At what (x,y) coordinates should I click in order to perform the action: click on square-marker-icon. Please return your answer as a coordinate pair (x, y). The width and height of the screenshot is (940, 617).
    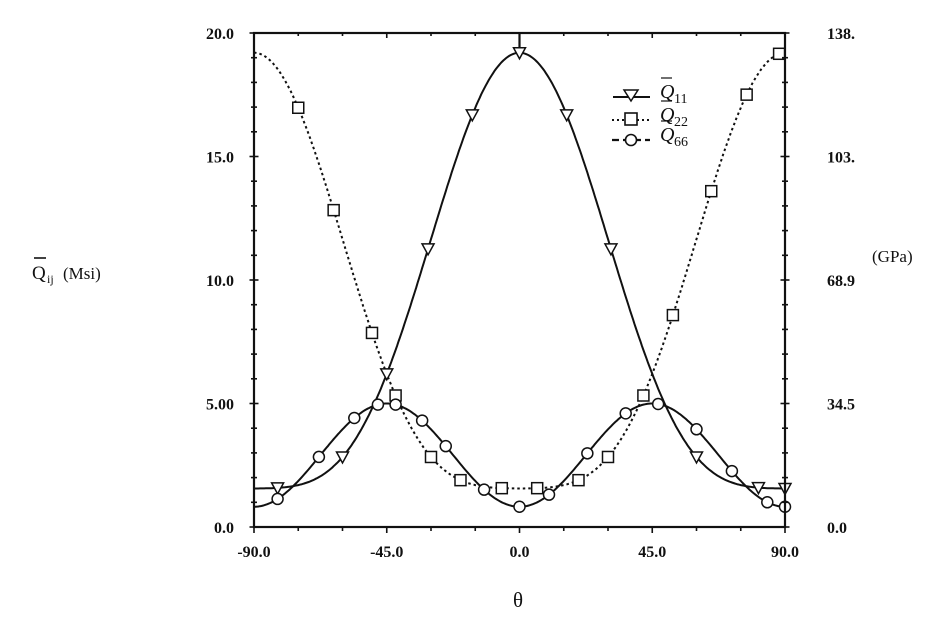
    Looking at the image, I should click on (631, 119).